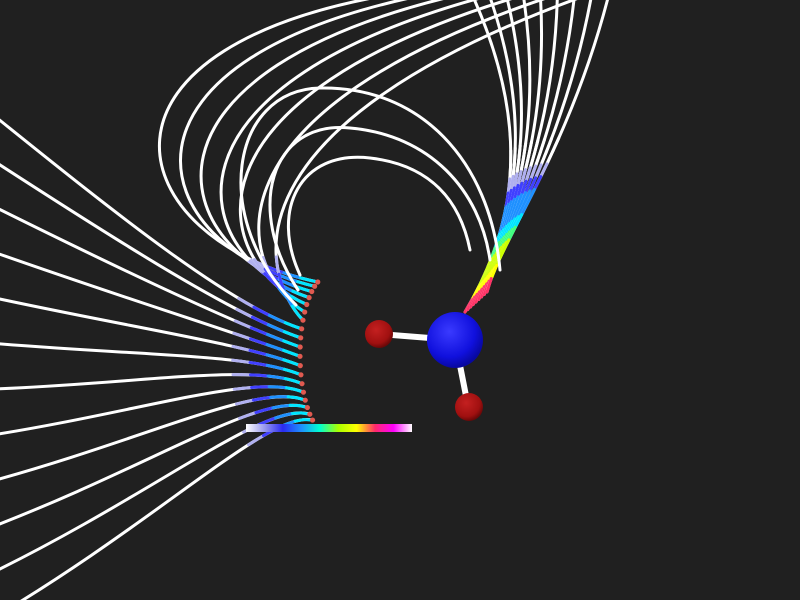 This screenshot has height=600, width=800. Describe the element at coordinates (469, 407) in the screenshot. I see `red-atom-bottom` at that location.